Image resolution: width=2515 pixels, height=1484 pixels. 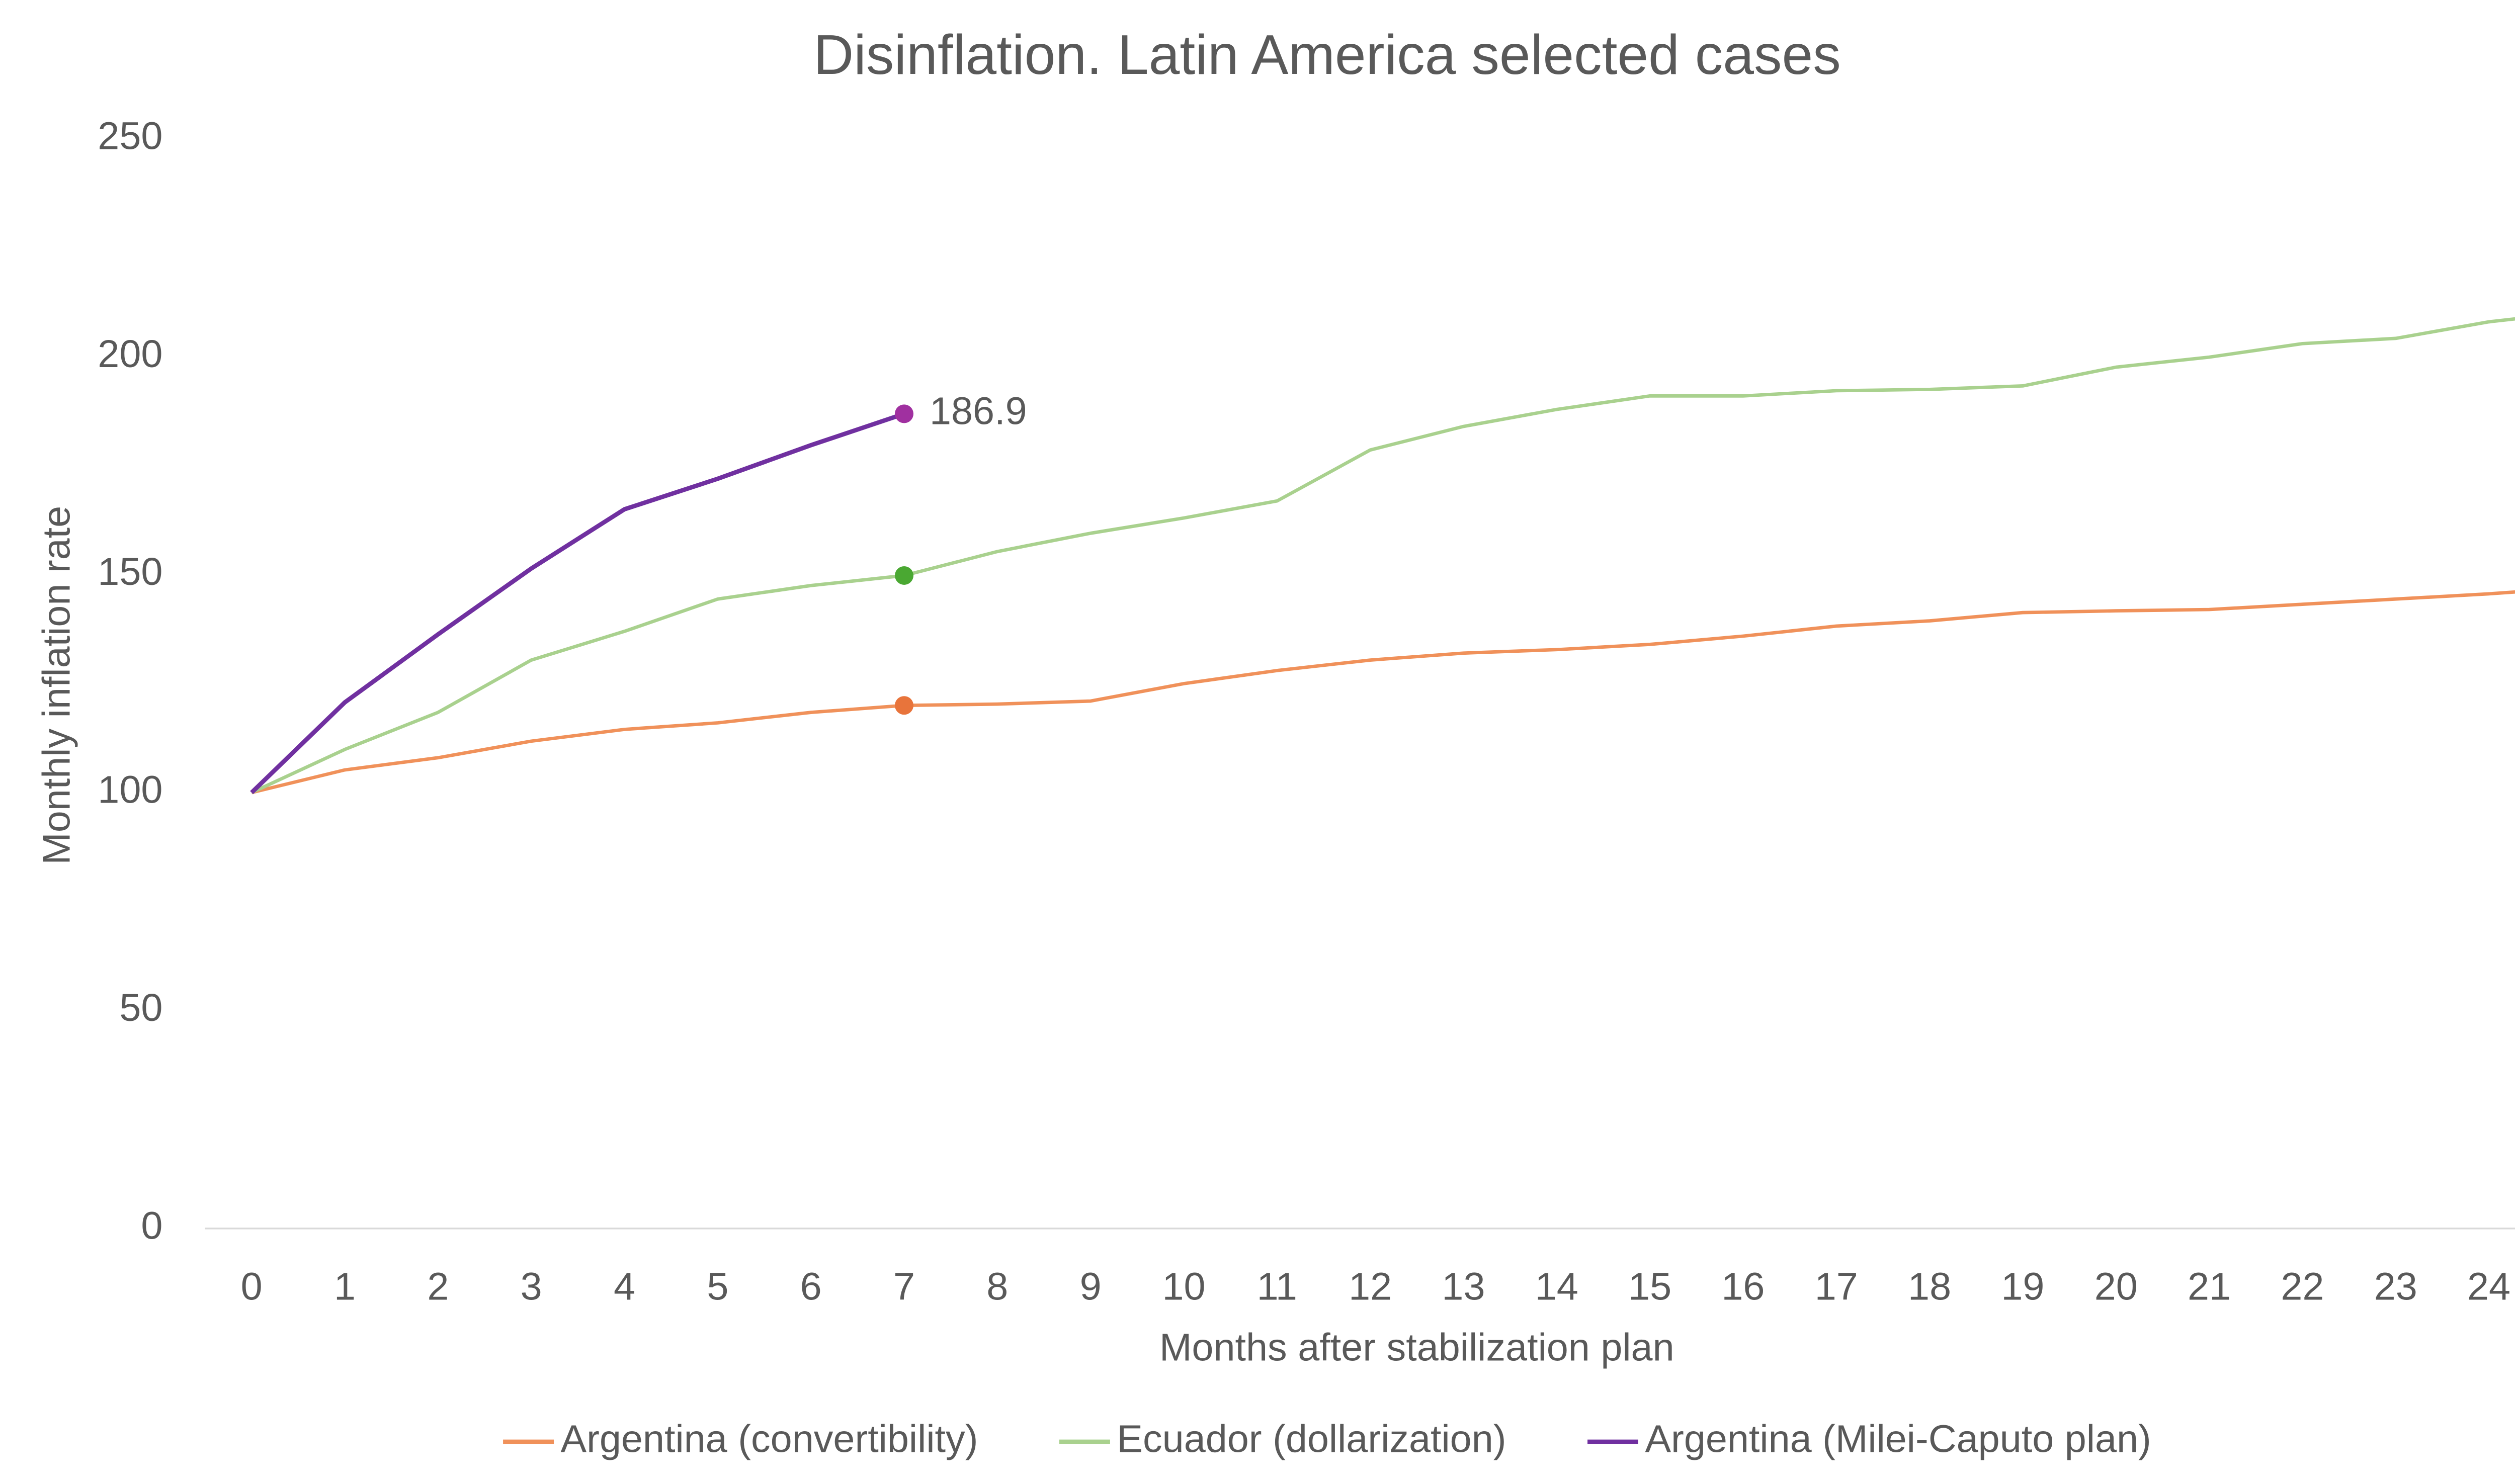 I want to click on x-tick-label: 1, so click(x=345, y=1286).